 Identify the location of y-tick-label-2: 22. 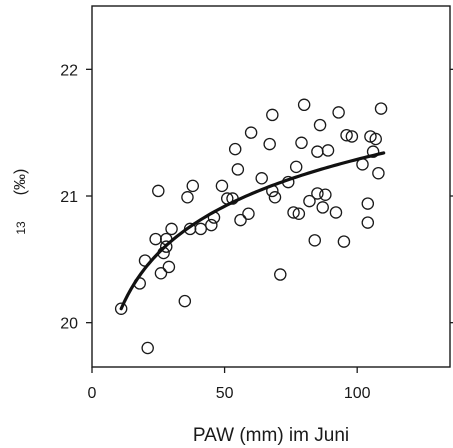
(69, 70).